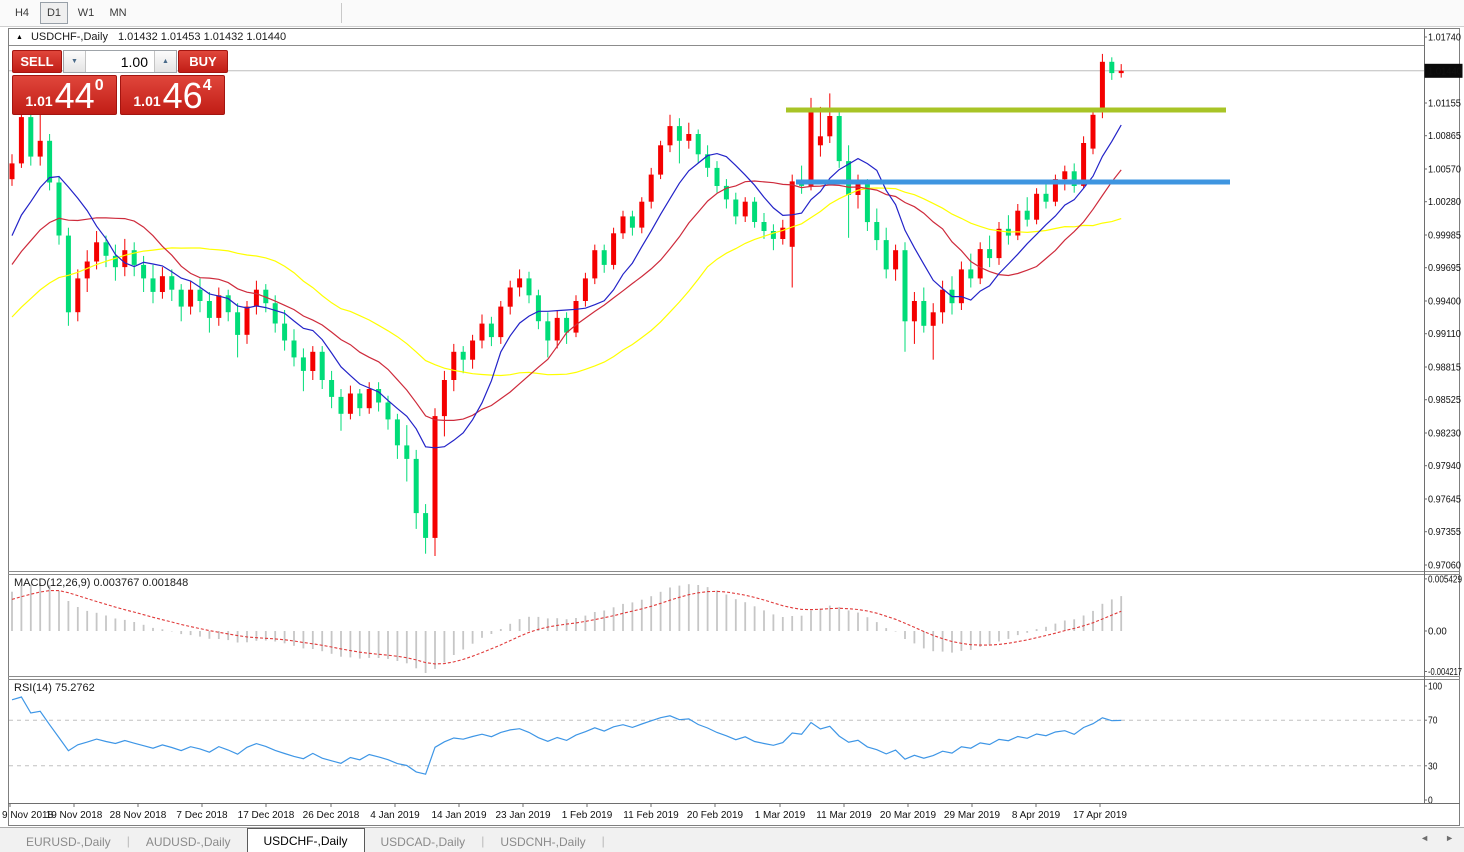  Describe the element at coordinates (118, 13) in the screenshot. I see `timeframe-mn-button: MN` at that location.